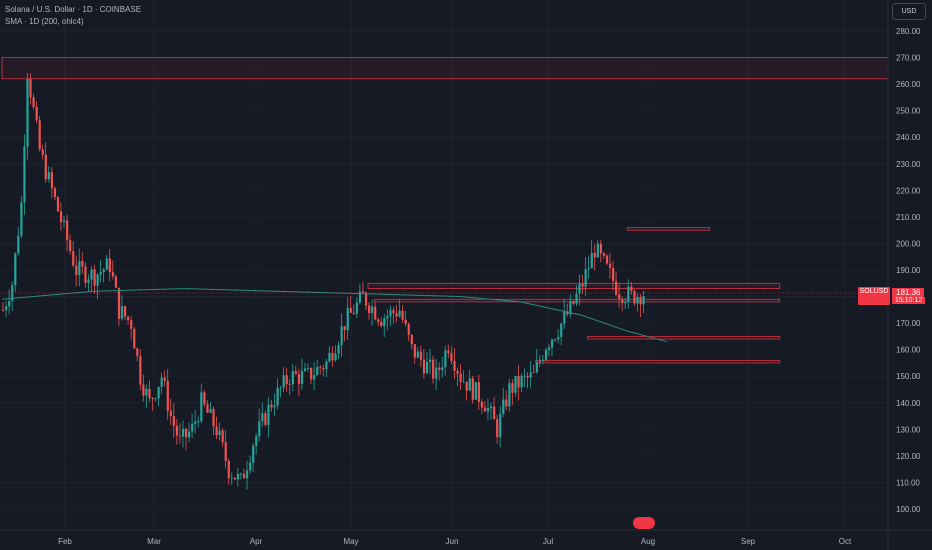  I want to click on price-tick-label: 240.00, so click(908, 137).